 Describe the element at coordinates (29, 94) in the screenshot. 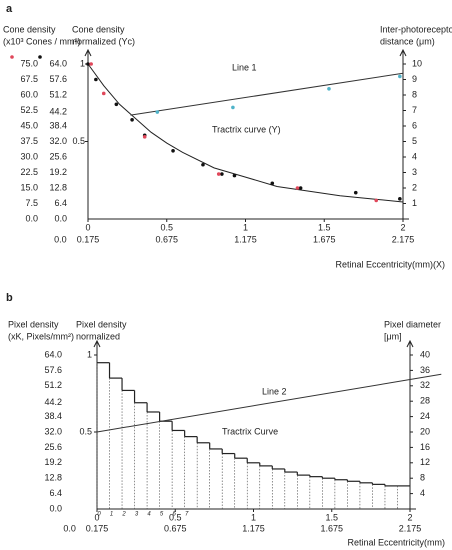

I see `y3-tick-label: 60.0` at that location.